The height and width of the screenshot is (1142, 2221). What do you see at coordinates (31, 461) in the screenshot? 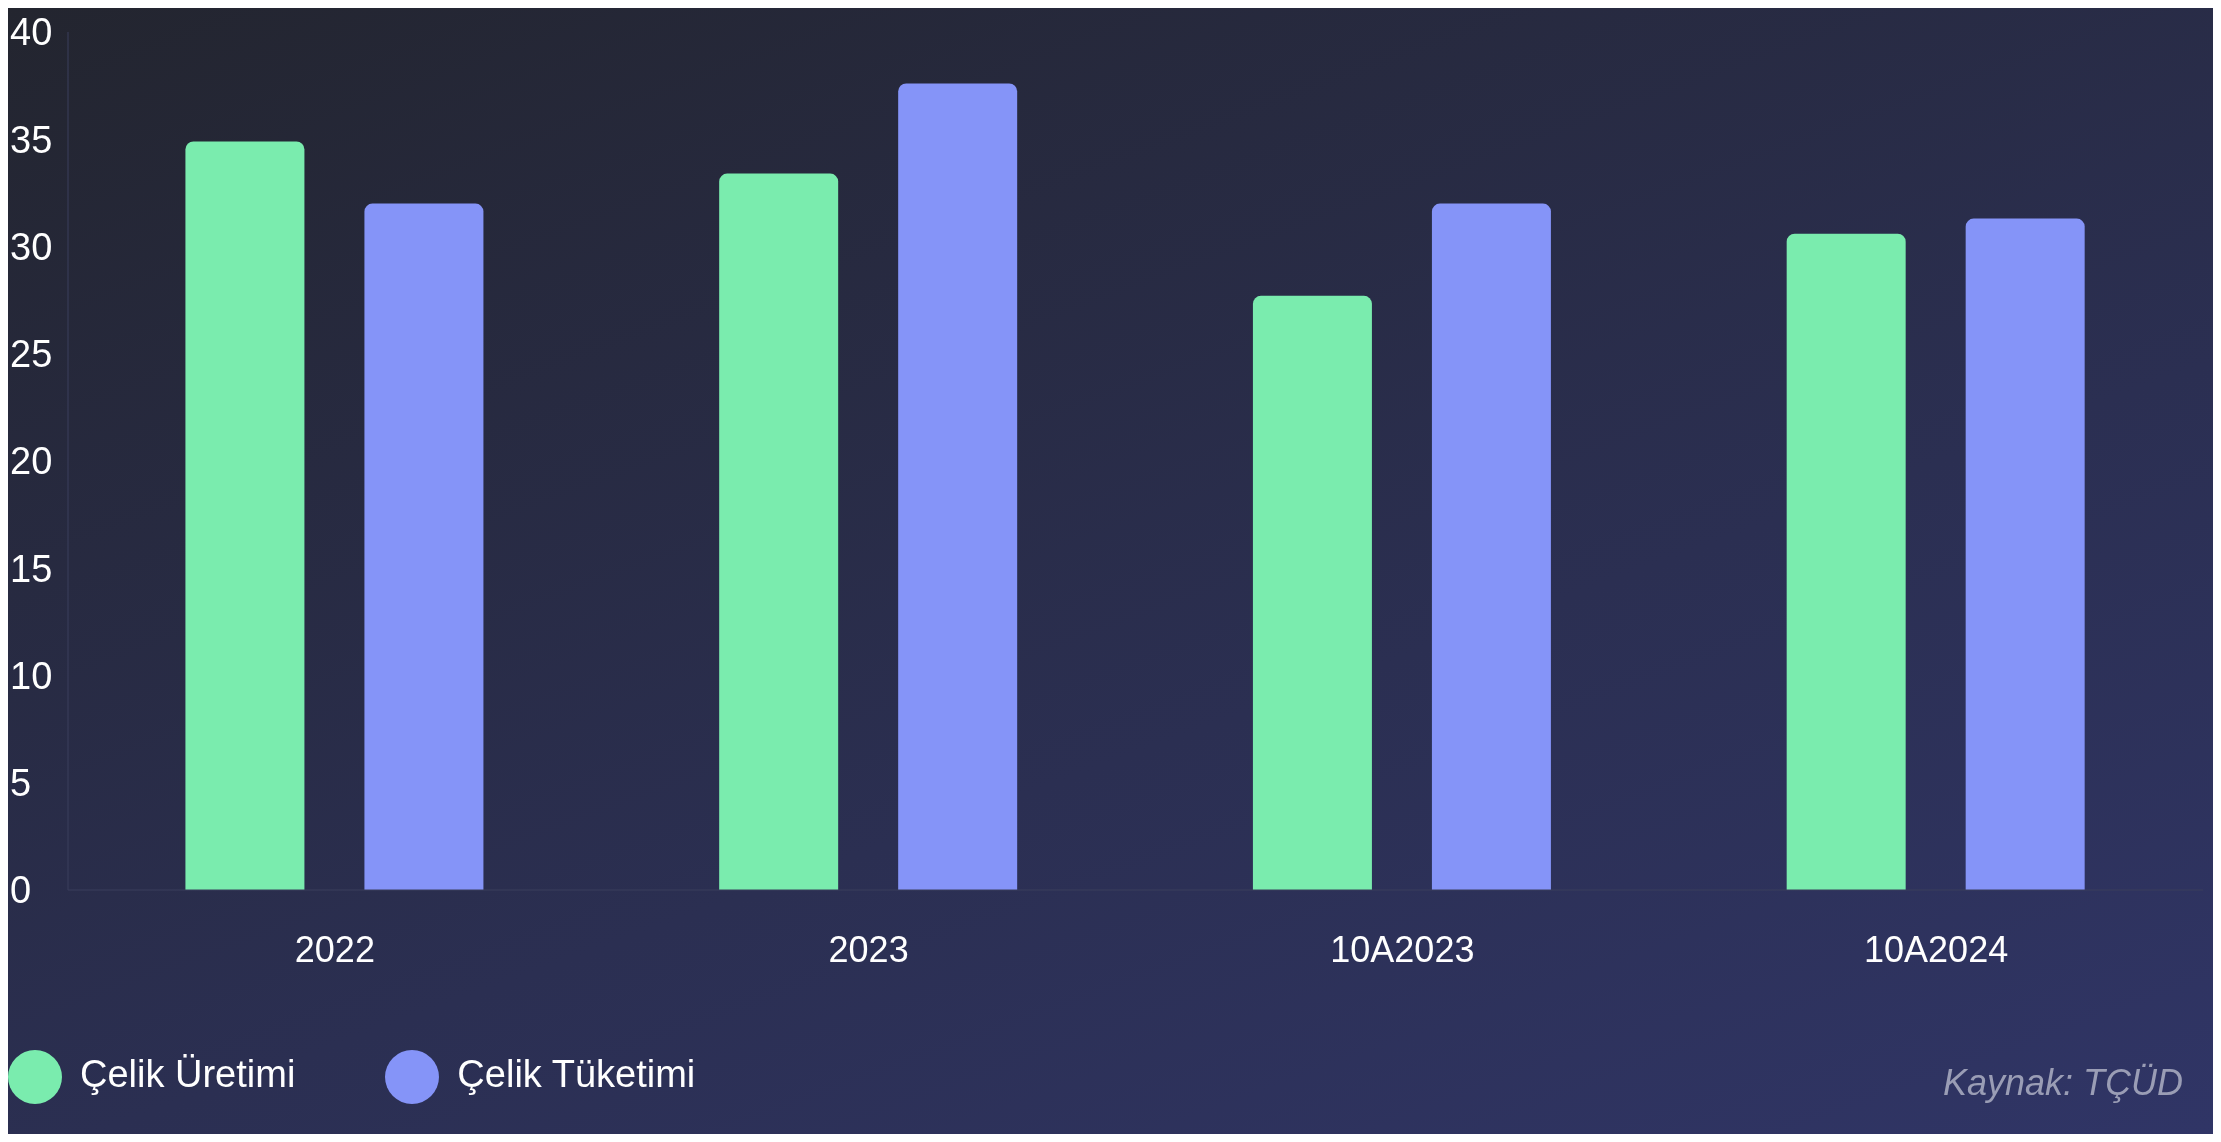
I see `y-tick-label: 20` at bounding box center [31, 461].